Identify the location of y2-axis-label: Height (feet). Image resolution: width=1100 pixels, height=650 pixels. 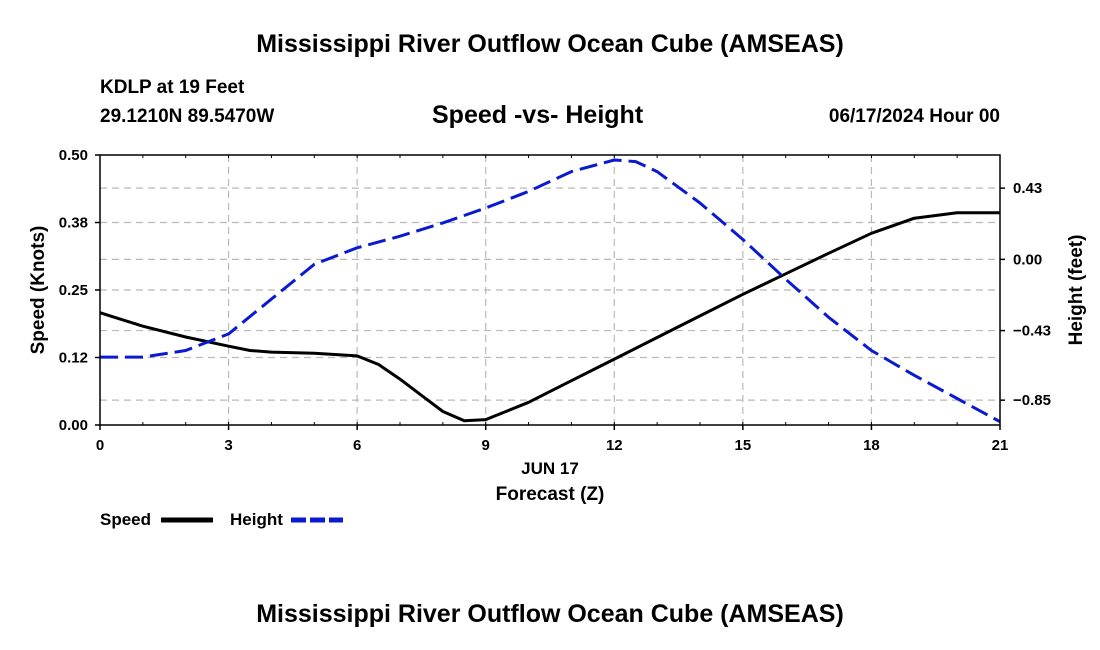
(1076, 290).